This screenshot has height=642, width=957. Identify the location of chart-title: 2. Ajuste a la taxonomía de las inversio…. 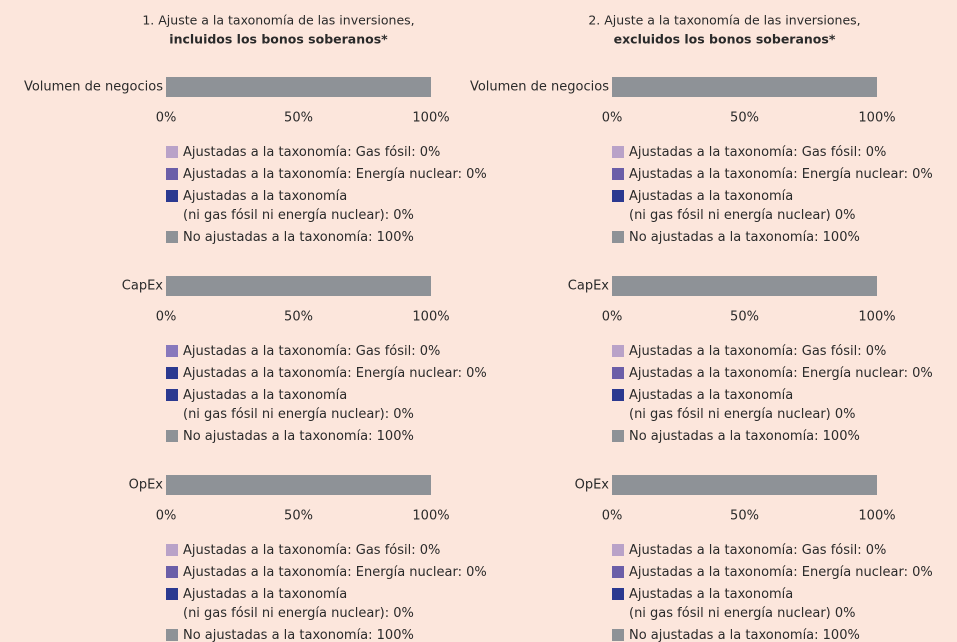
(724, 20).